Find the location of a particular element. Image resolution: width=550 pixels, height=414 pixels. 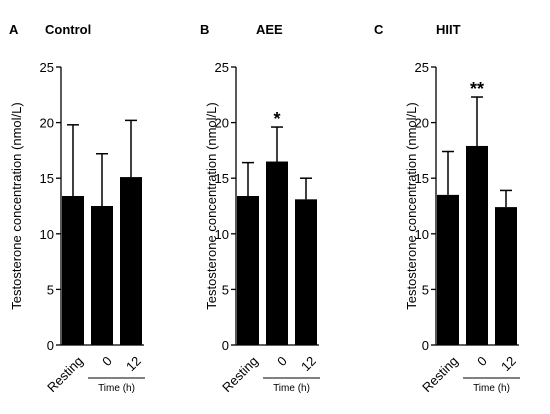

panel-title: AEE is located at coordinates (269, 29).